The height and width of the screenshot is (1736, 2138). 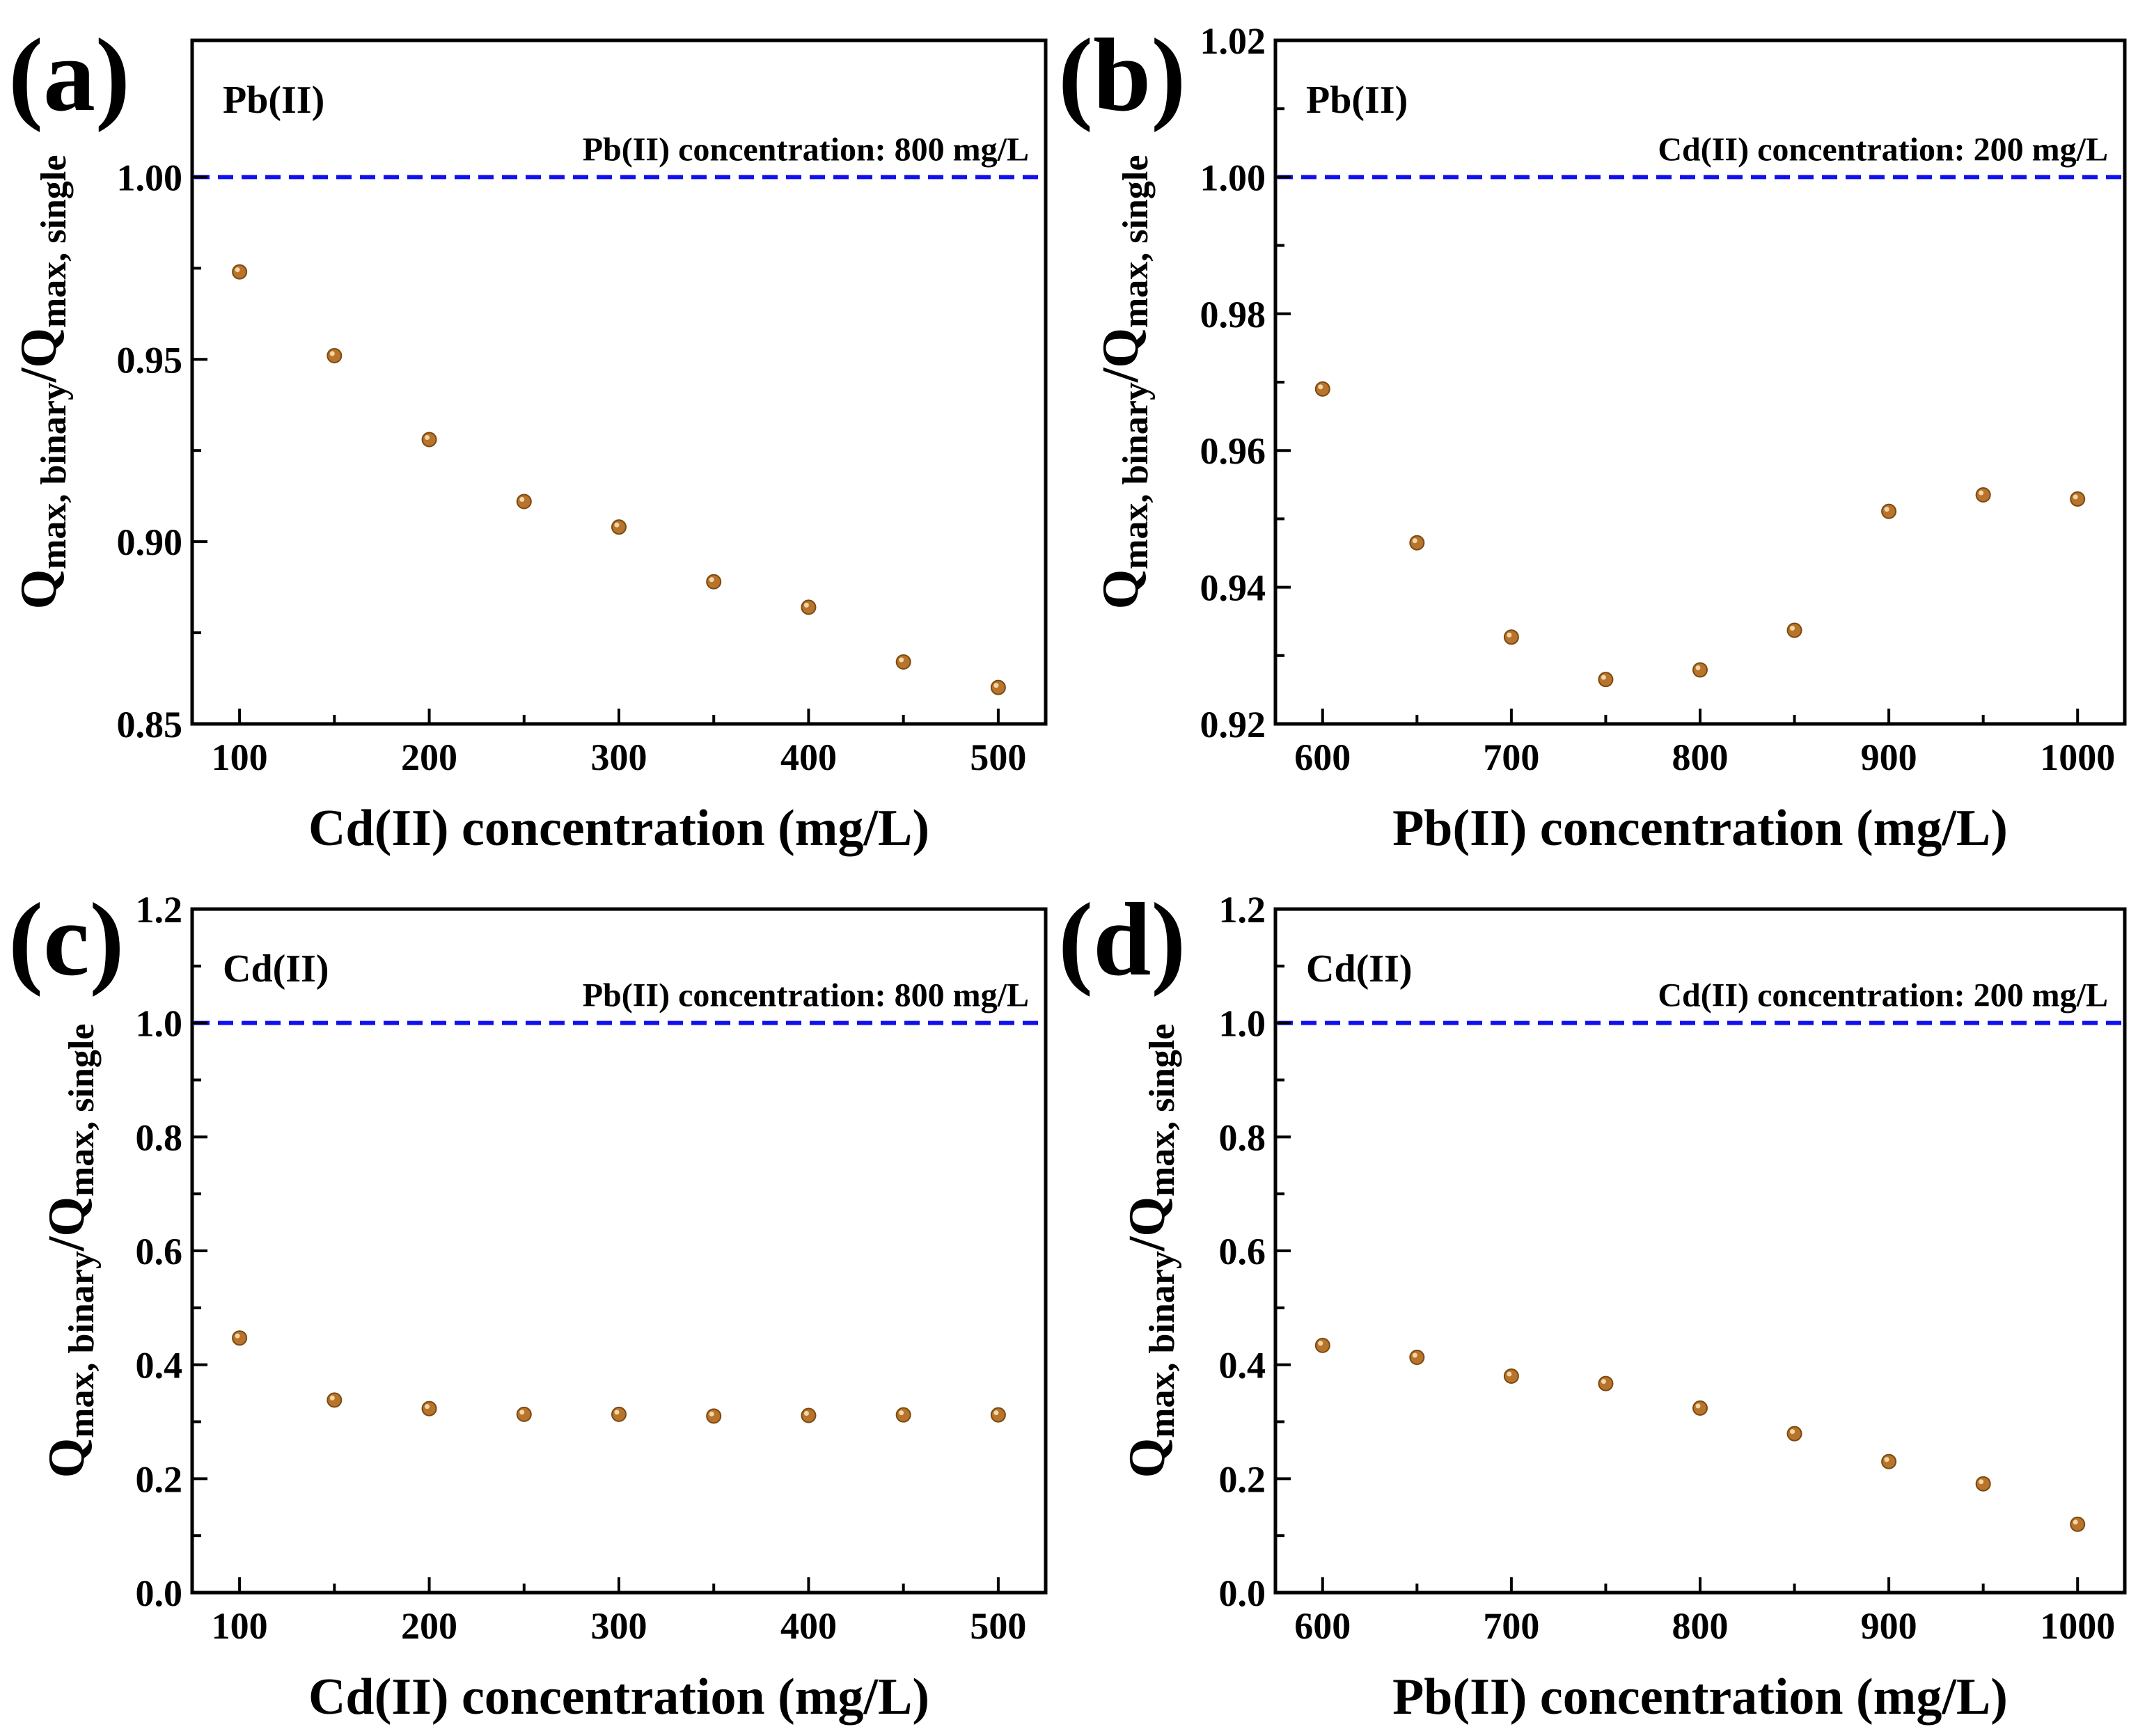 What do you see at coordinates (1233, 588) in the screenshot?
I see `y-tick-label: 0.94` at bounding box center [1233, 588].